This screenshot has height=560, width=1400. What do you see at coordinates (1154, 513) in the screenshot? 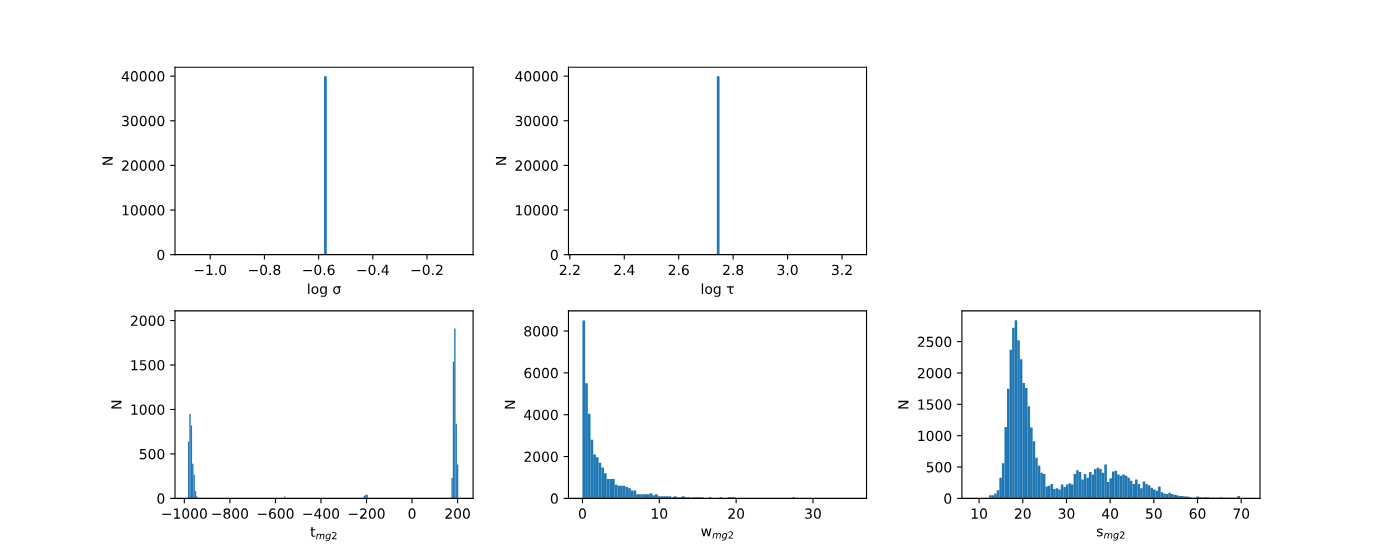
I see `x-tick-label: 50` at bounding box center [1154, 513].